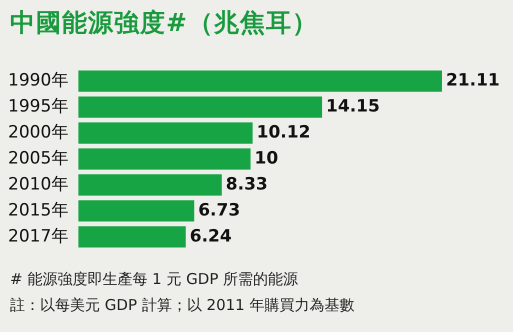  What do you see at coordinates (38, 132) in the screenshot?
I see `y-tick-label: 2000年` at bounding box center [38, 132].